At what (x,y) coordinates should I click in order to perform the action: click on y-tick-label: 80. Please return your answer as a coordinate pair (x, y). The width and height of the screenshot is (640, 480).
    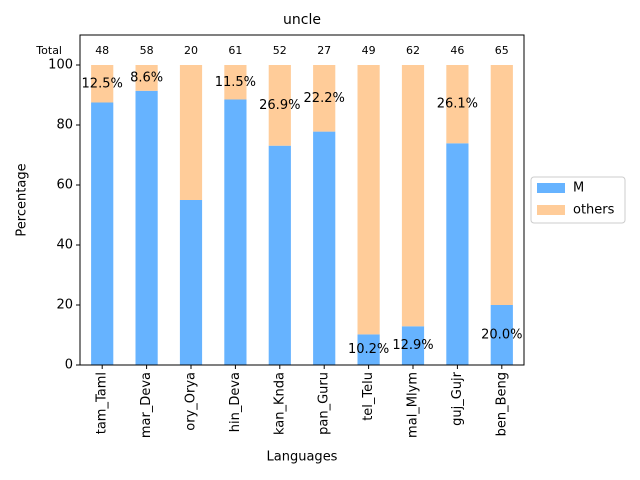
    Looking at the image, I should click on (64, 125).